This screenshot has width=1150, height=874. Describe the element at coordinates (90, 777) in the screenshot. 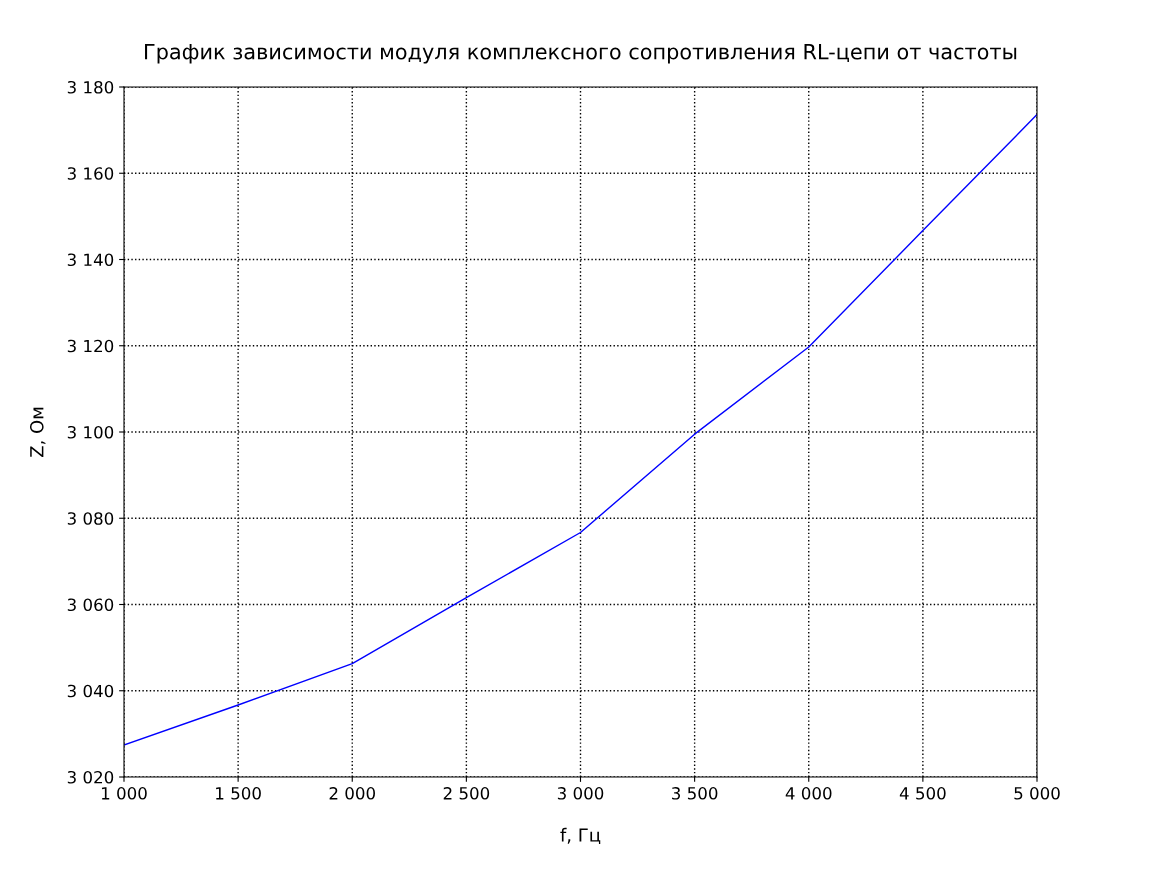

I see `y-tick-label: 3 020` at that location.